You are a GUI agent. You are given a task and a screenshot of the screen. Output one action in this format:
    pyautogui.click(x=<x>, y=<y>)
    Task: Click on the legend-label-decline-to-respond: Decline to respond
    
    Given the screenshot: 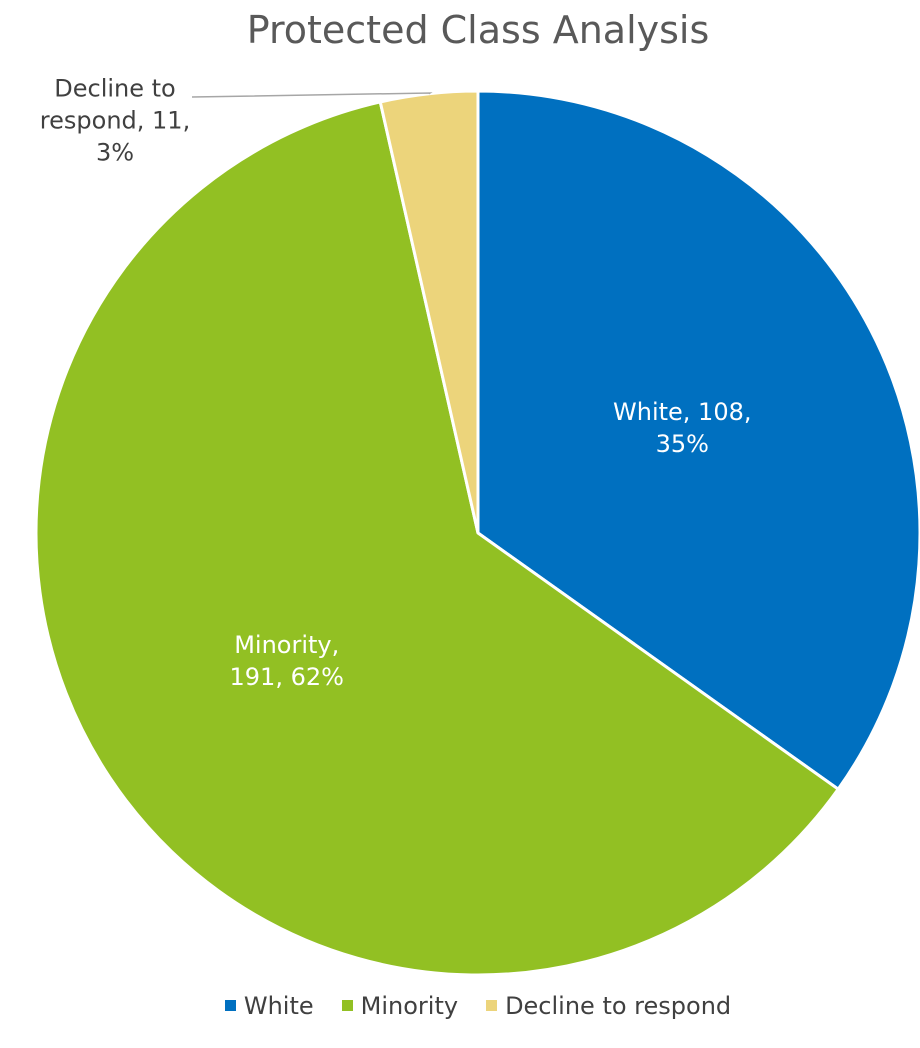 What is the action you would take?
    pyautogui.click(x=618, y=1006)
    